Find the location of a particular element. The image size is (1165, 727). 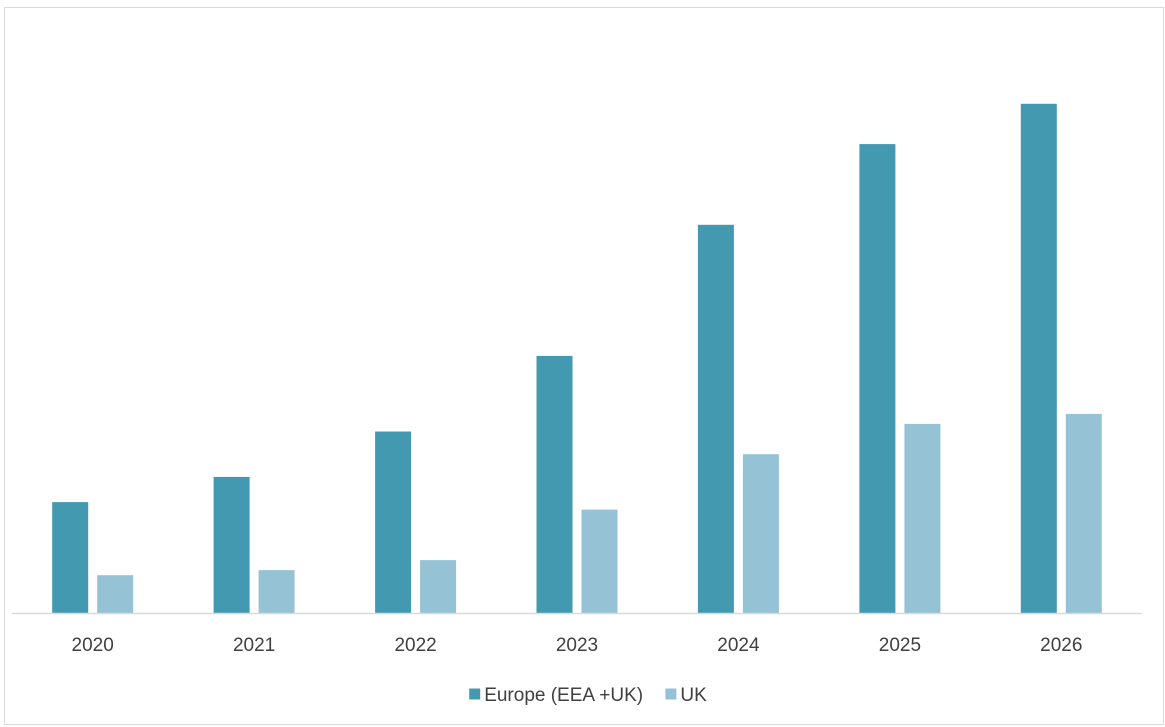

legend-item-uk: UK is located at coordinates (686, 695).